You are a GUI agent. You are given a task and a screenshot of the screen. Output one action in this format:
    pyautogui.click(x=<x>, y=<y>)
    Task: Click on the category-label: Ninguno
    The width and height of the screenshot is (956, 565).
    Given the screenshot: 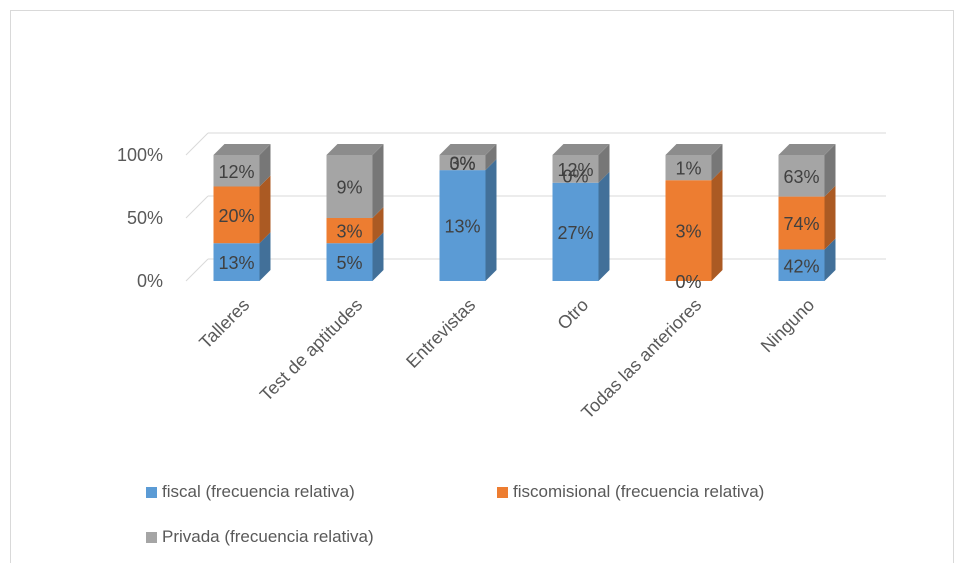 What is the action you would take?
    pyautogui.click(x=788, y=326)
    